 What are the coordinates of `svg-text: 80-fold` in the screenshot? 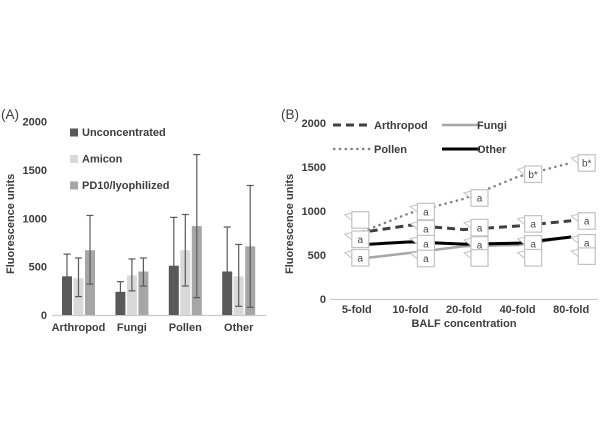 It's located at (571, 310).